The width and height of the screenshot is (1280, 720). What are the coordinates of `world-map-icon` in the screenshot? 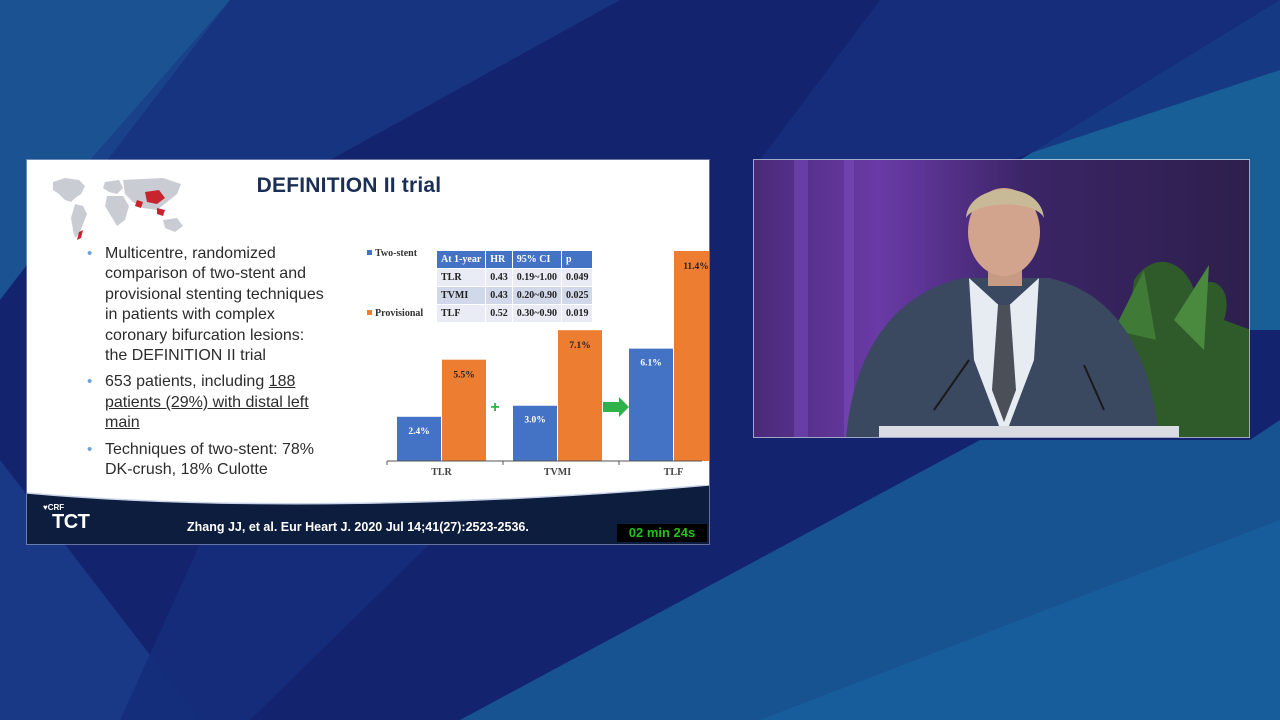 It's located at (118, 209).